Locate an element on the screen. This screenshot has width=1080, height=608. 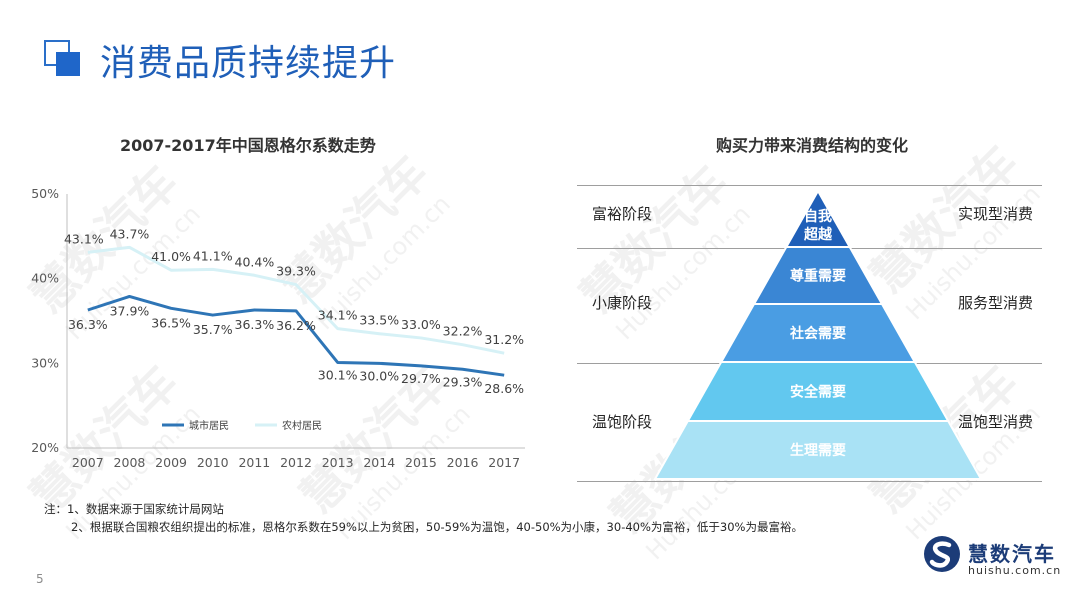
data-label: 36.5% is located at coordinates (171, 322).